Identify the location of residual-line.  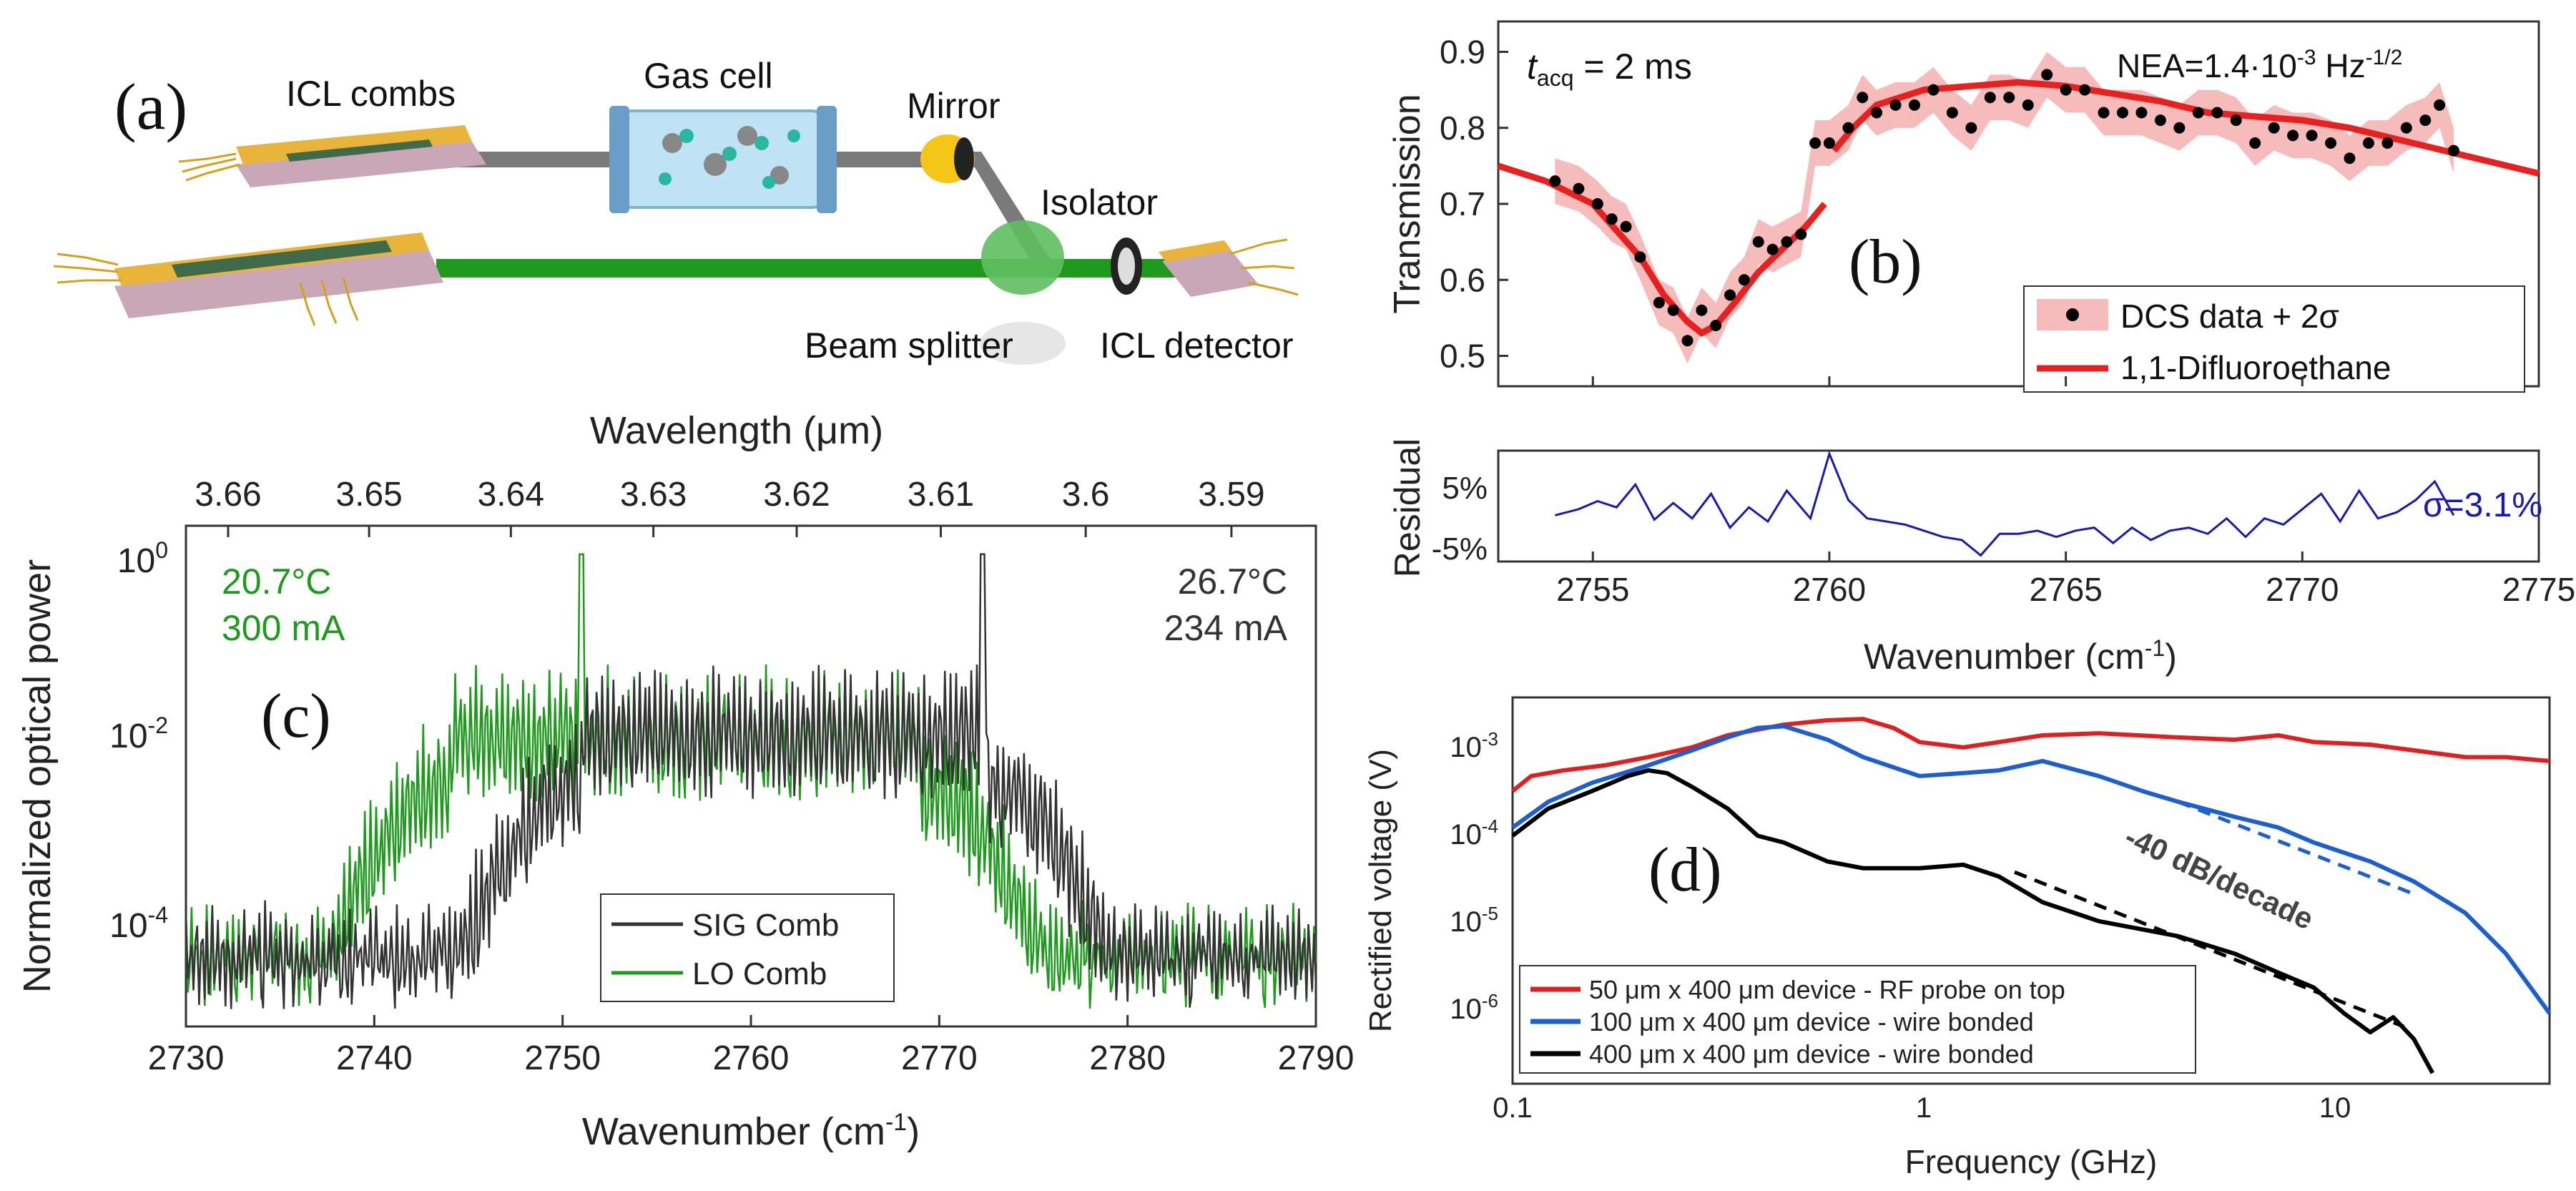
(2005, 504).